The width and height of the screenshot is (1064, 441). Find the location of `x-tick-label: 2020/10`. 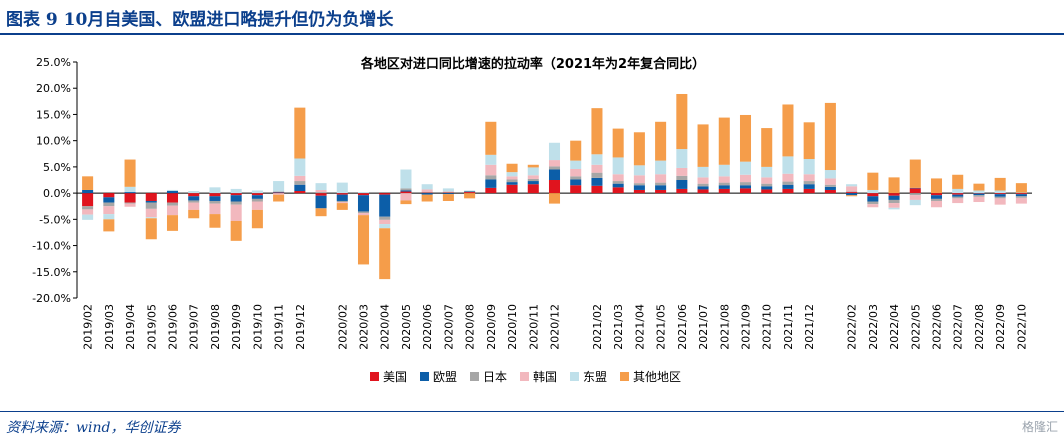

x-tick-label: 2020/10 is located at coordinates (512, 327).